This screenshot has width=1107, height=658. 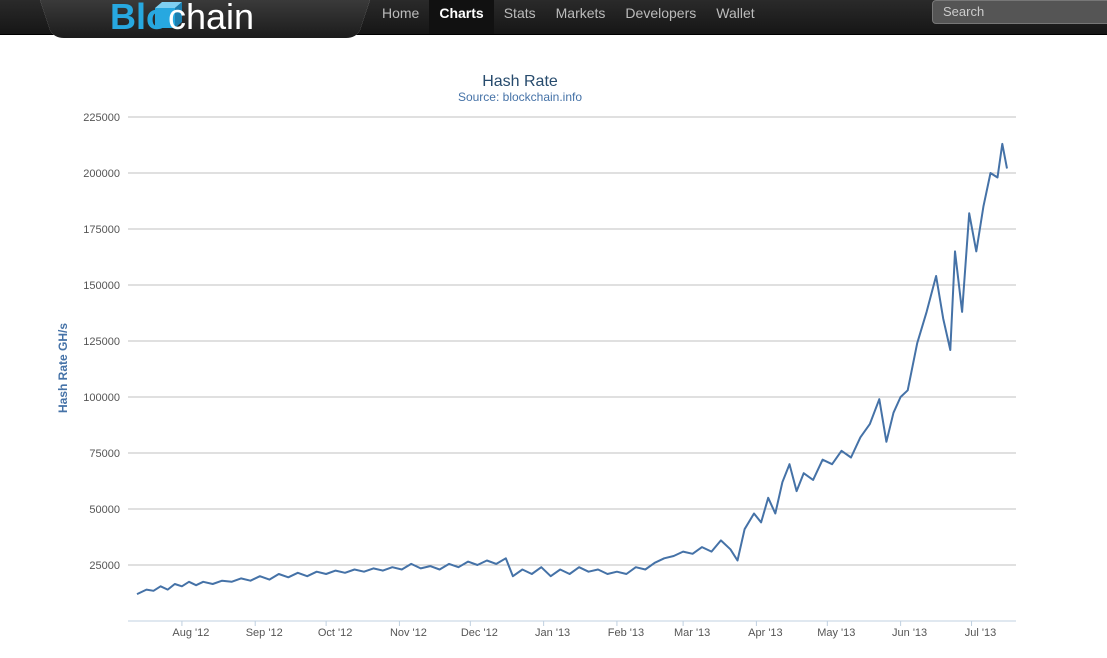 What do you see at coordinates (765, 633) in the screenshot?
I see `x-tick-label: Apr '13` at bounding box center [765, 633].